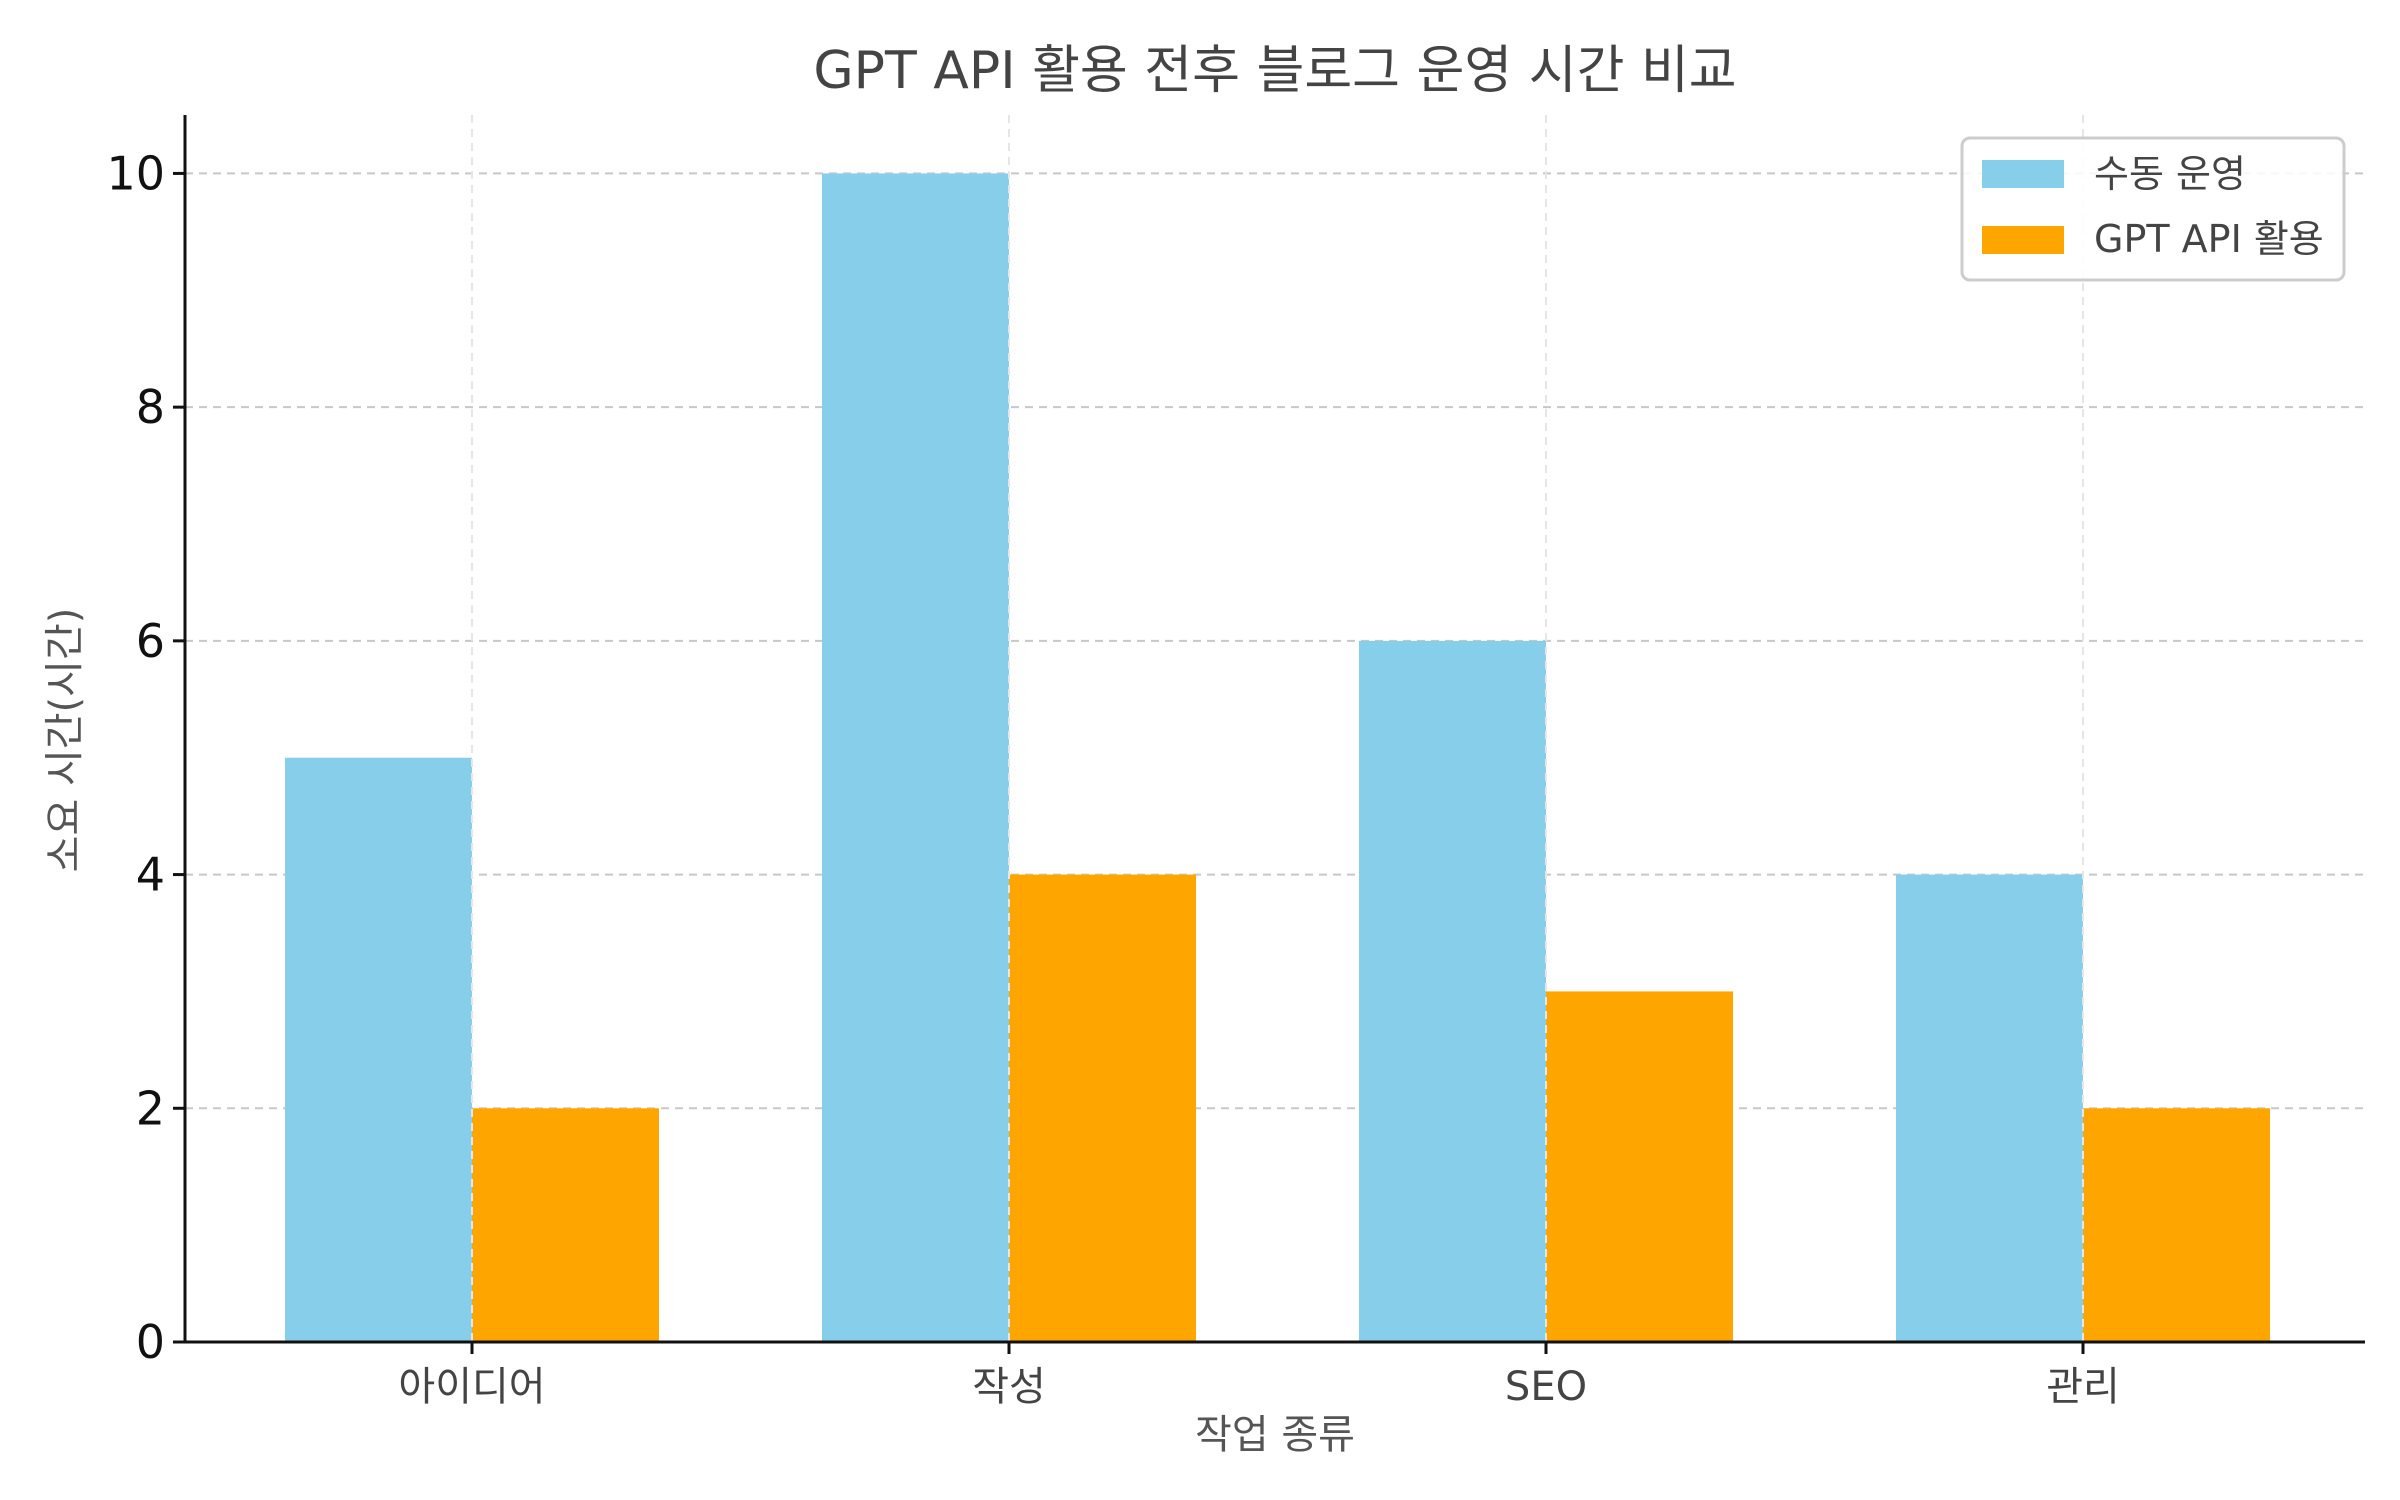 This screenshot has height=1500, width=2400. What do you see at coordinates (471, 1387) in the screenshot?
I see `x-tick-label: 아이디어` at bounding box center [471, 1387].